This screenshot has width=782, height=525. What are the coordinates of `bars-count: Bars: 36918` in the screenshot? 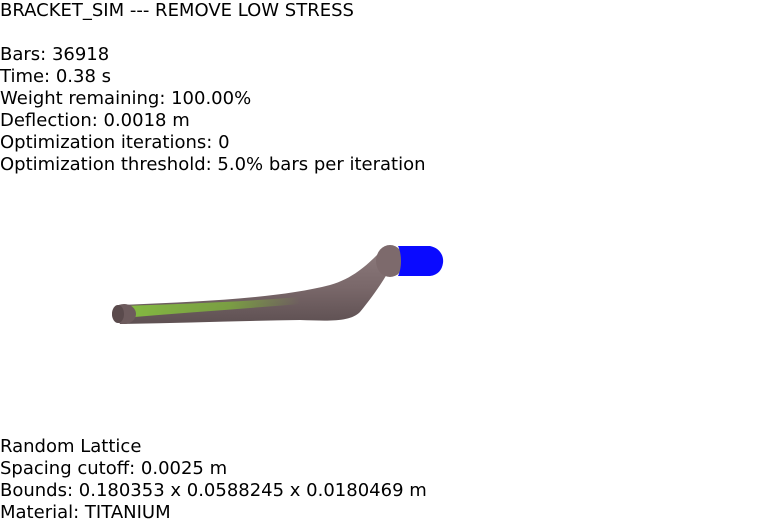 It's located at (55, 54).